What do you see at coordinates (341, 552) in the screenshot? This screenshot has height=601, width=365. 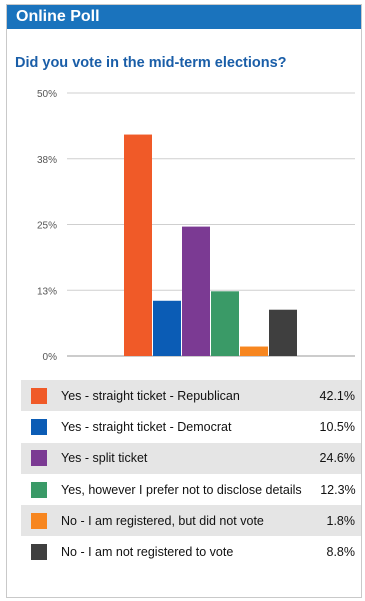 I see `legend-value: 8.8%` at bounding box center [341, 552].